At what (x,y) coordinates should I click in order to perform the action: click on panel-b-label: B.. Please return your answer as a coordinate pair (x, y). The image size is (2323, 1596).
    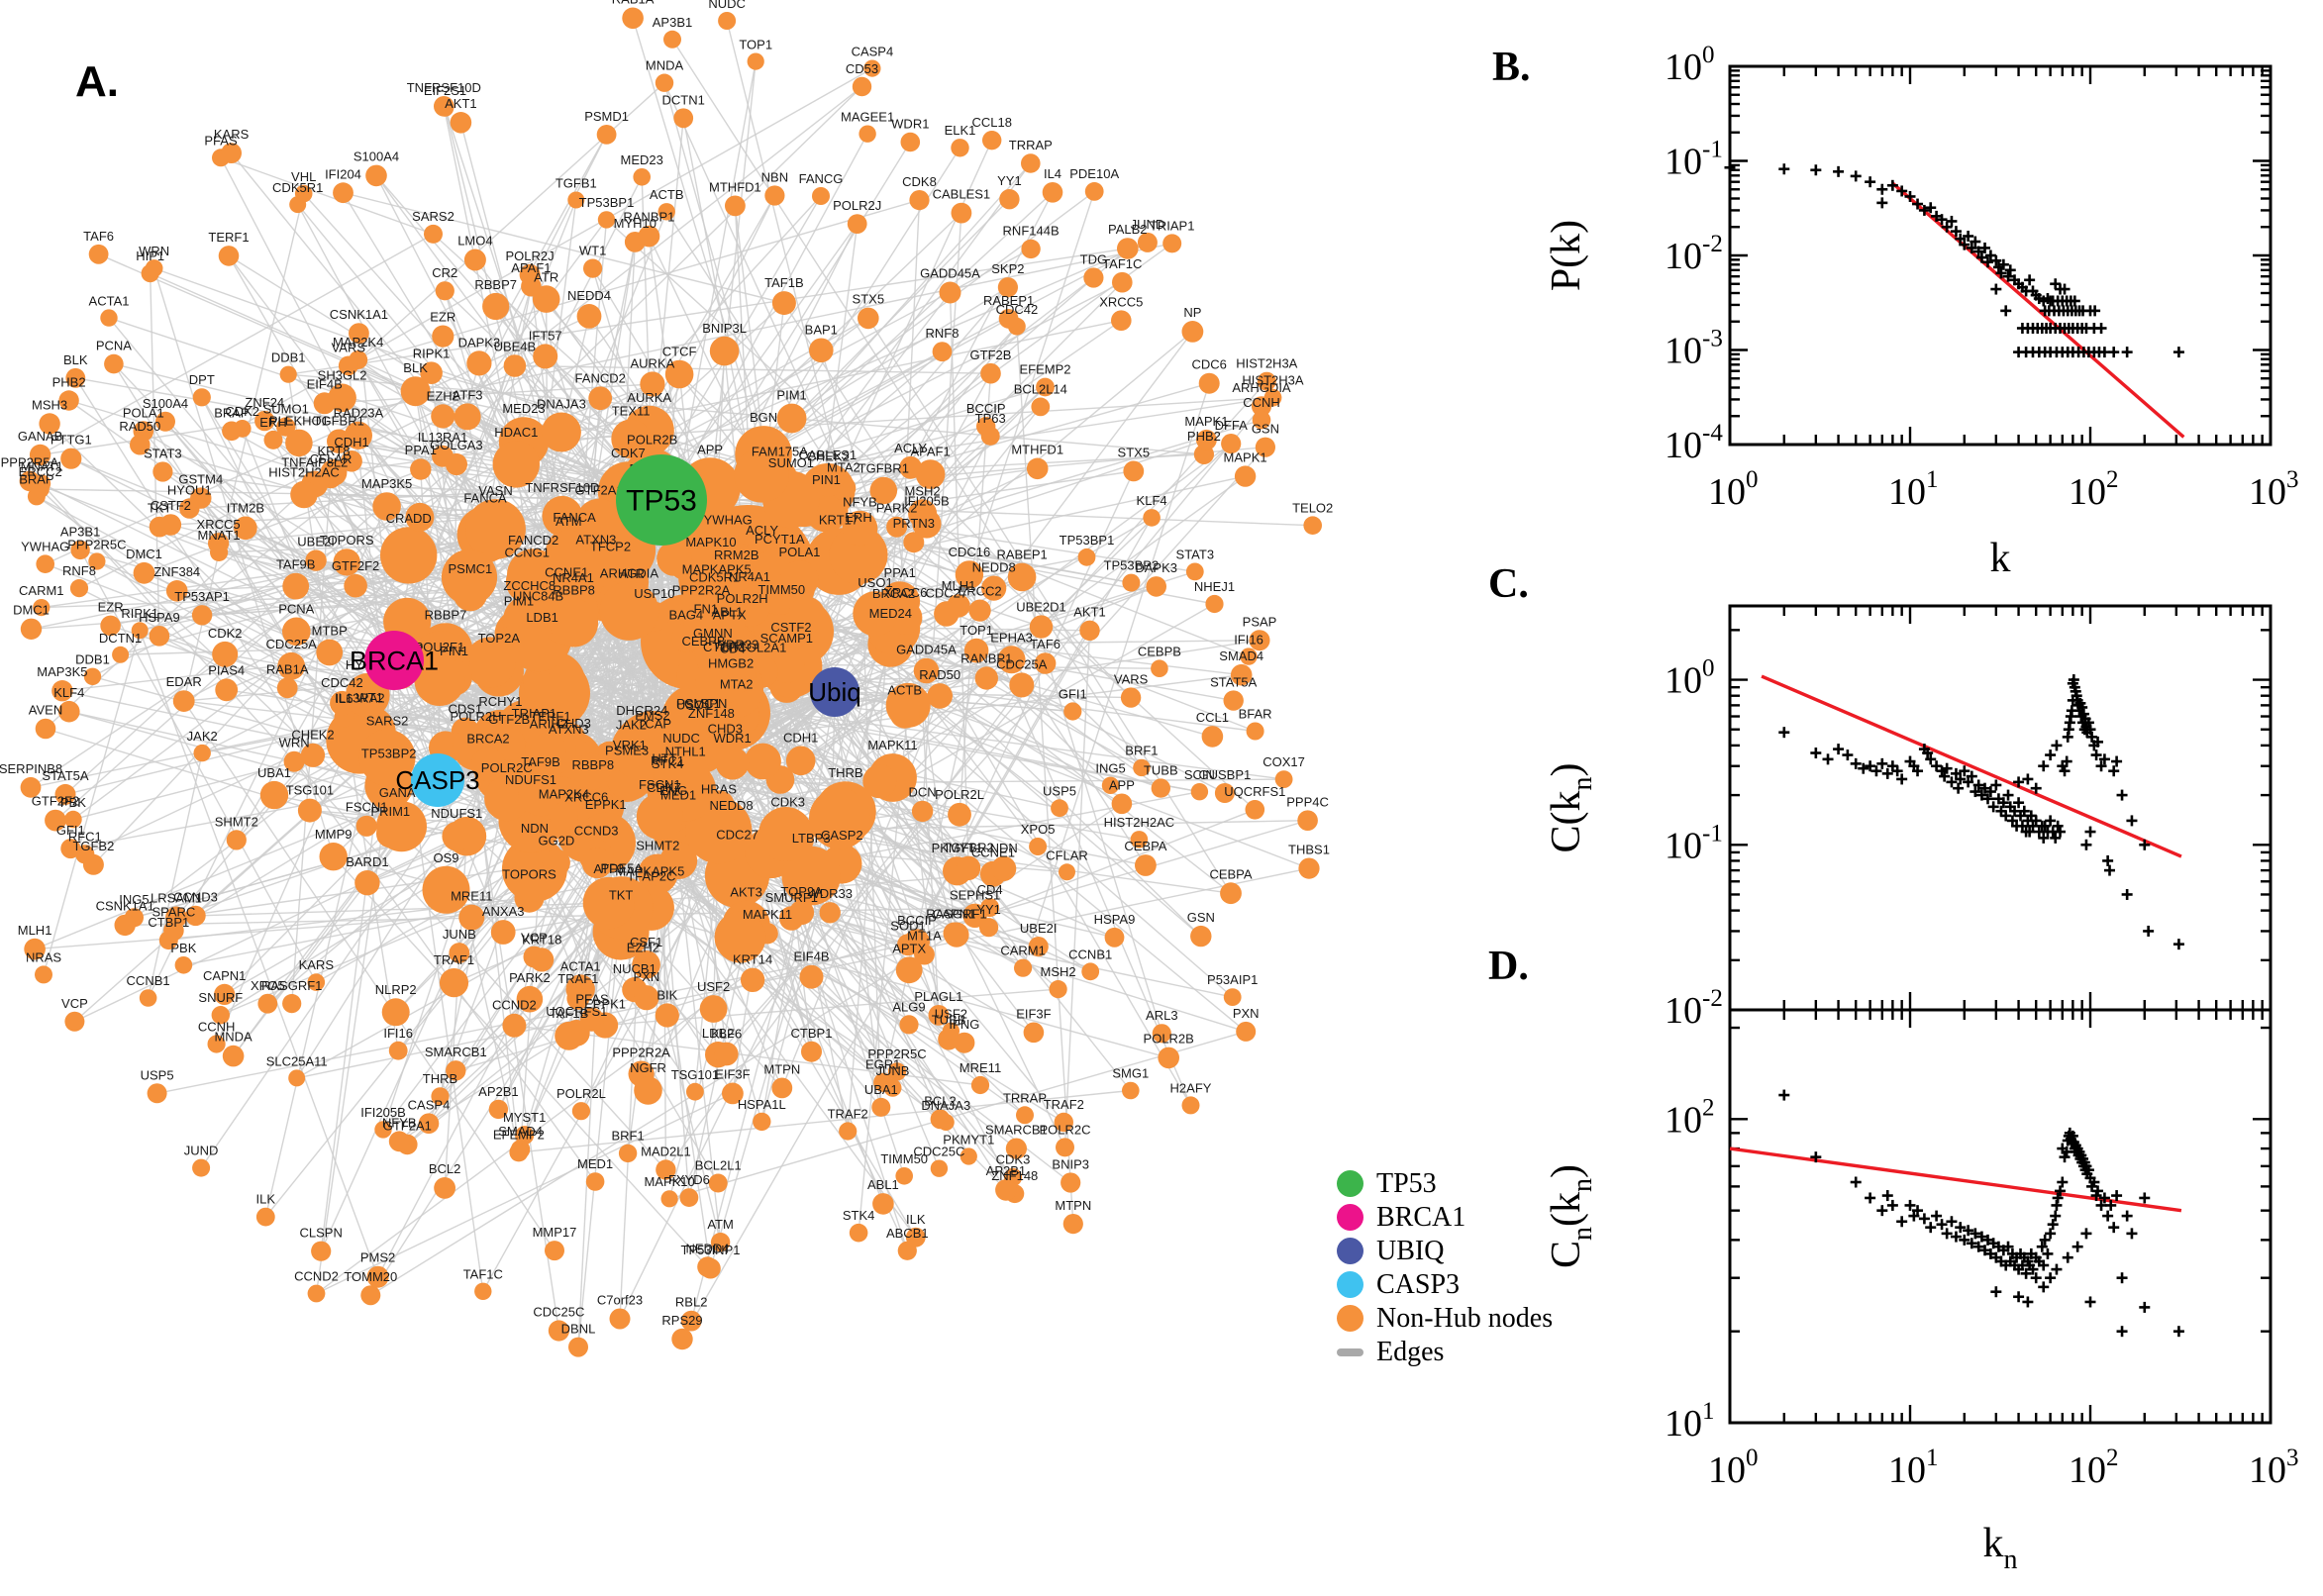
    Looking at the image, I should click on (1511, 67).